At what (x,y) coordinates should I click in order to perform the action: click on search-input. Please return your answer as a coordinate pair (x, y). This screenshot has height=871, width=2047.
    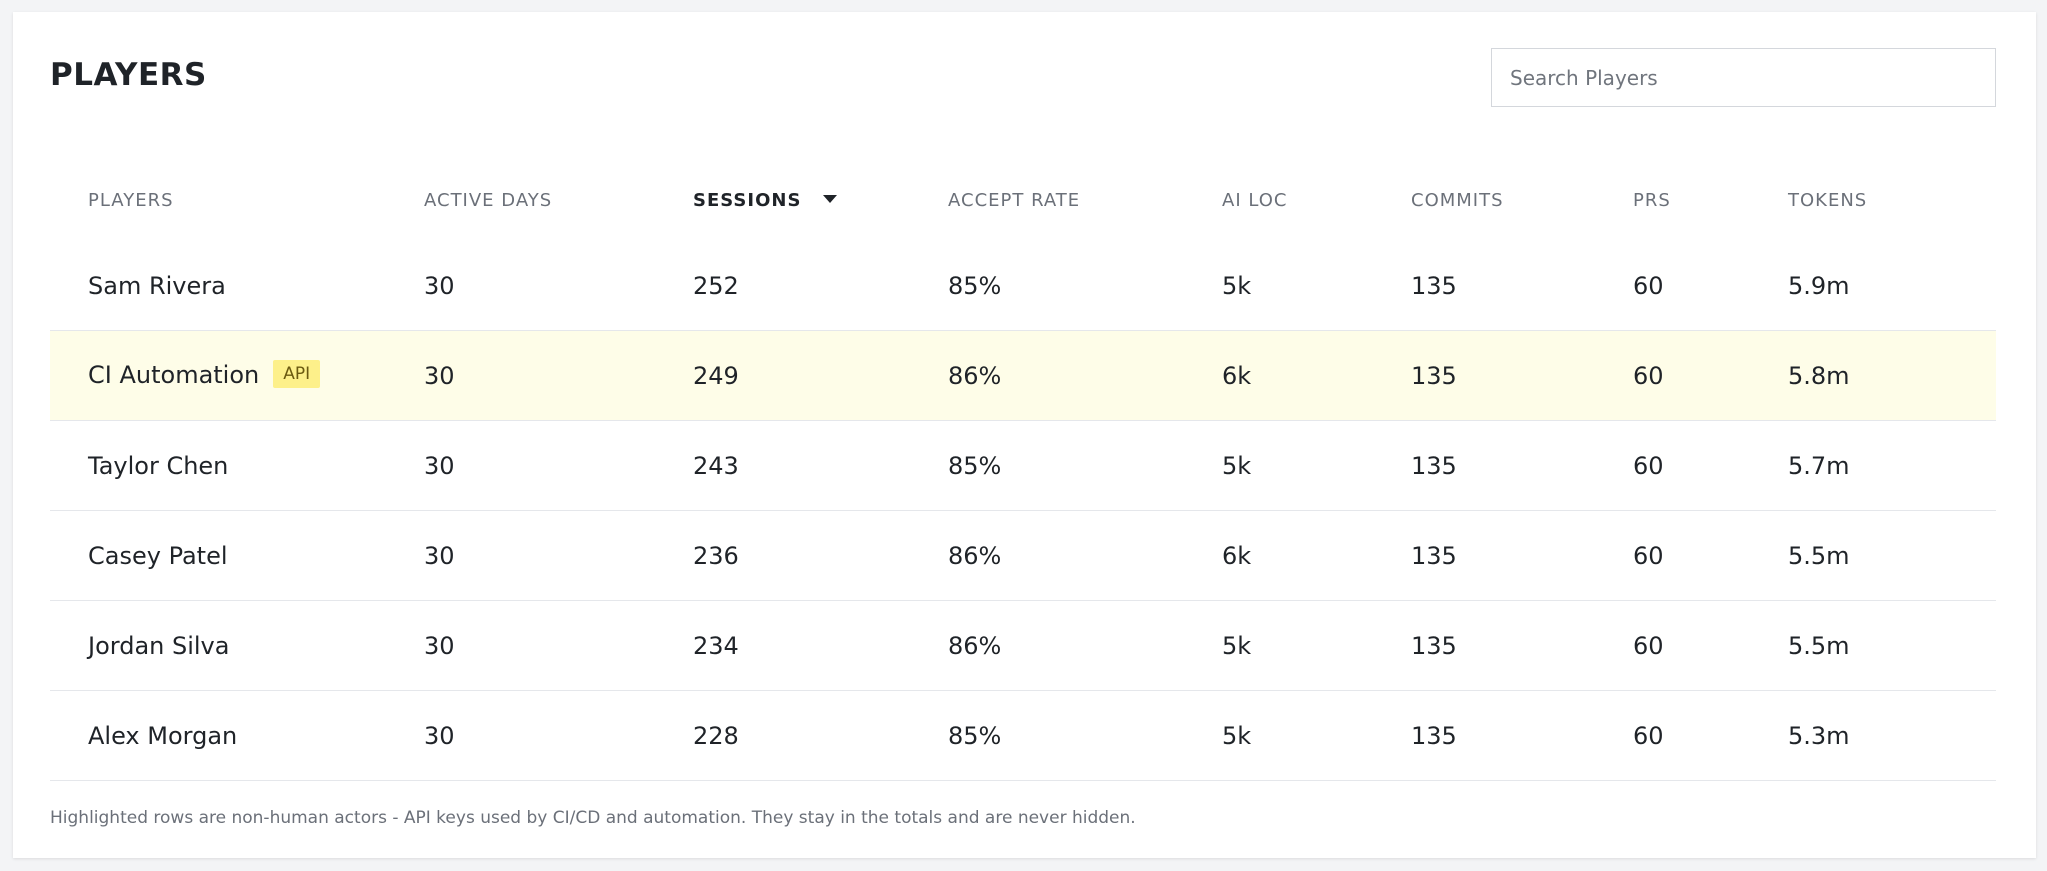
    Looking at the image, I should click on (1743, 77).